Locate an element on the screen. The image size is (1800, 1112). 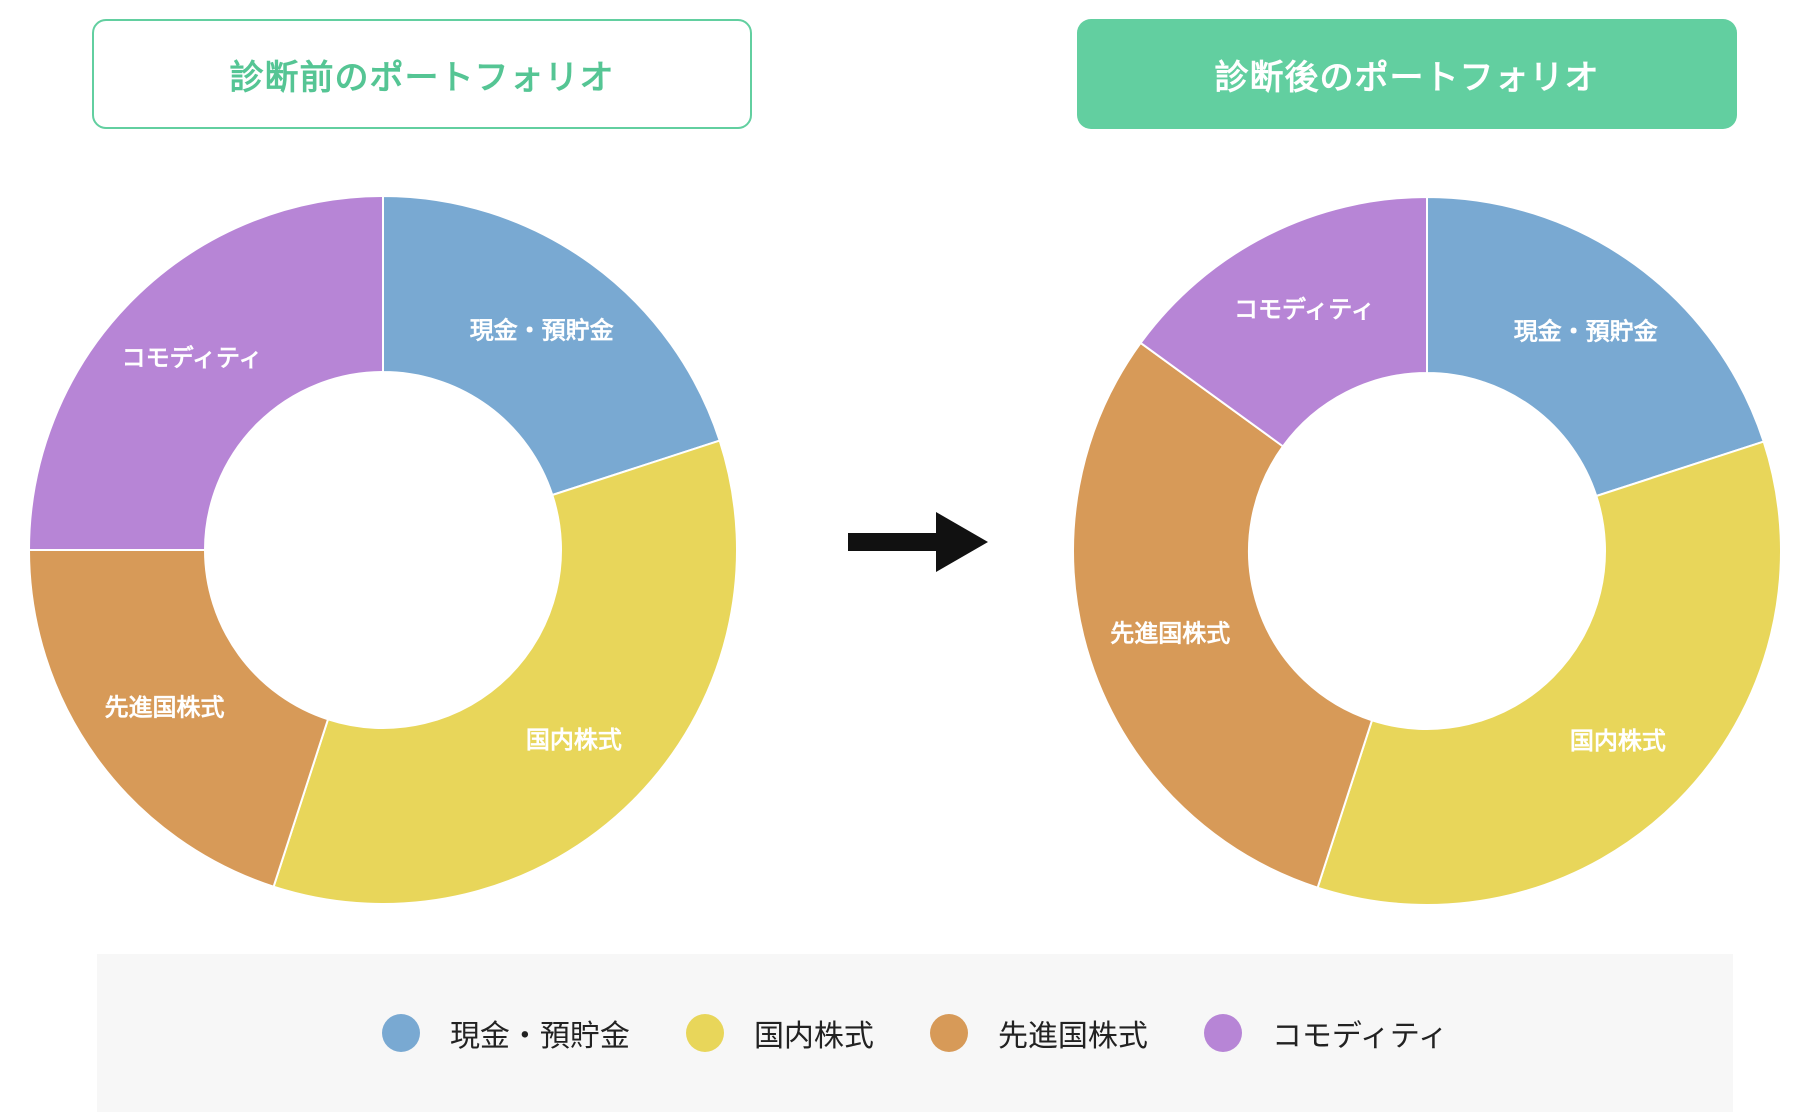
legend-item-domestic-stock: 国内株式 is located at coordinates (779, 1033).